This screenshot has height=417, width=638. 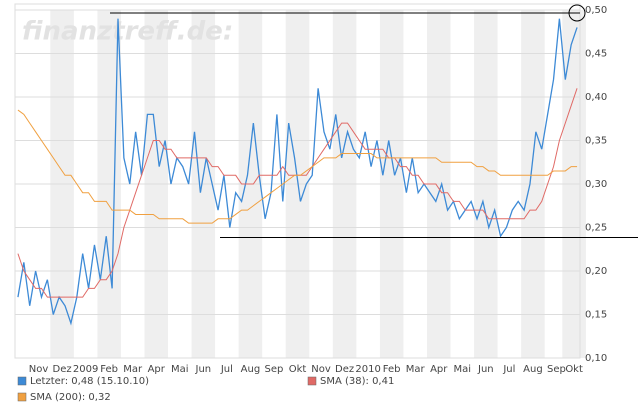 I want to click on x-tick-label: 2010, so click(x=367, y=369).